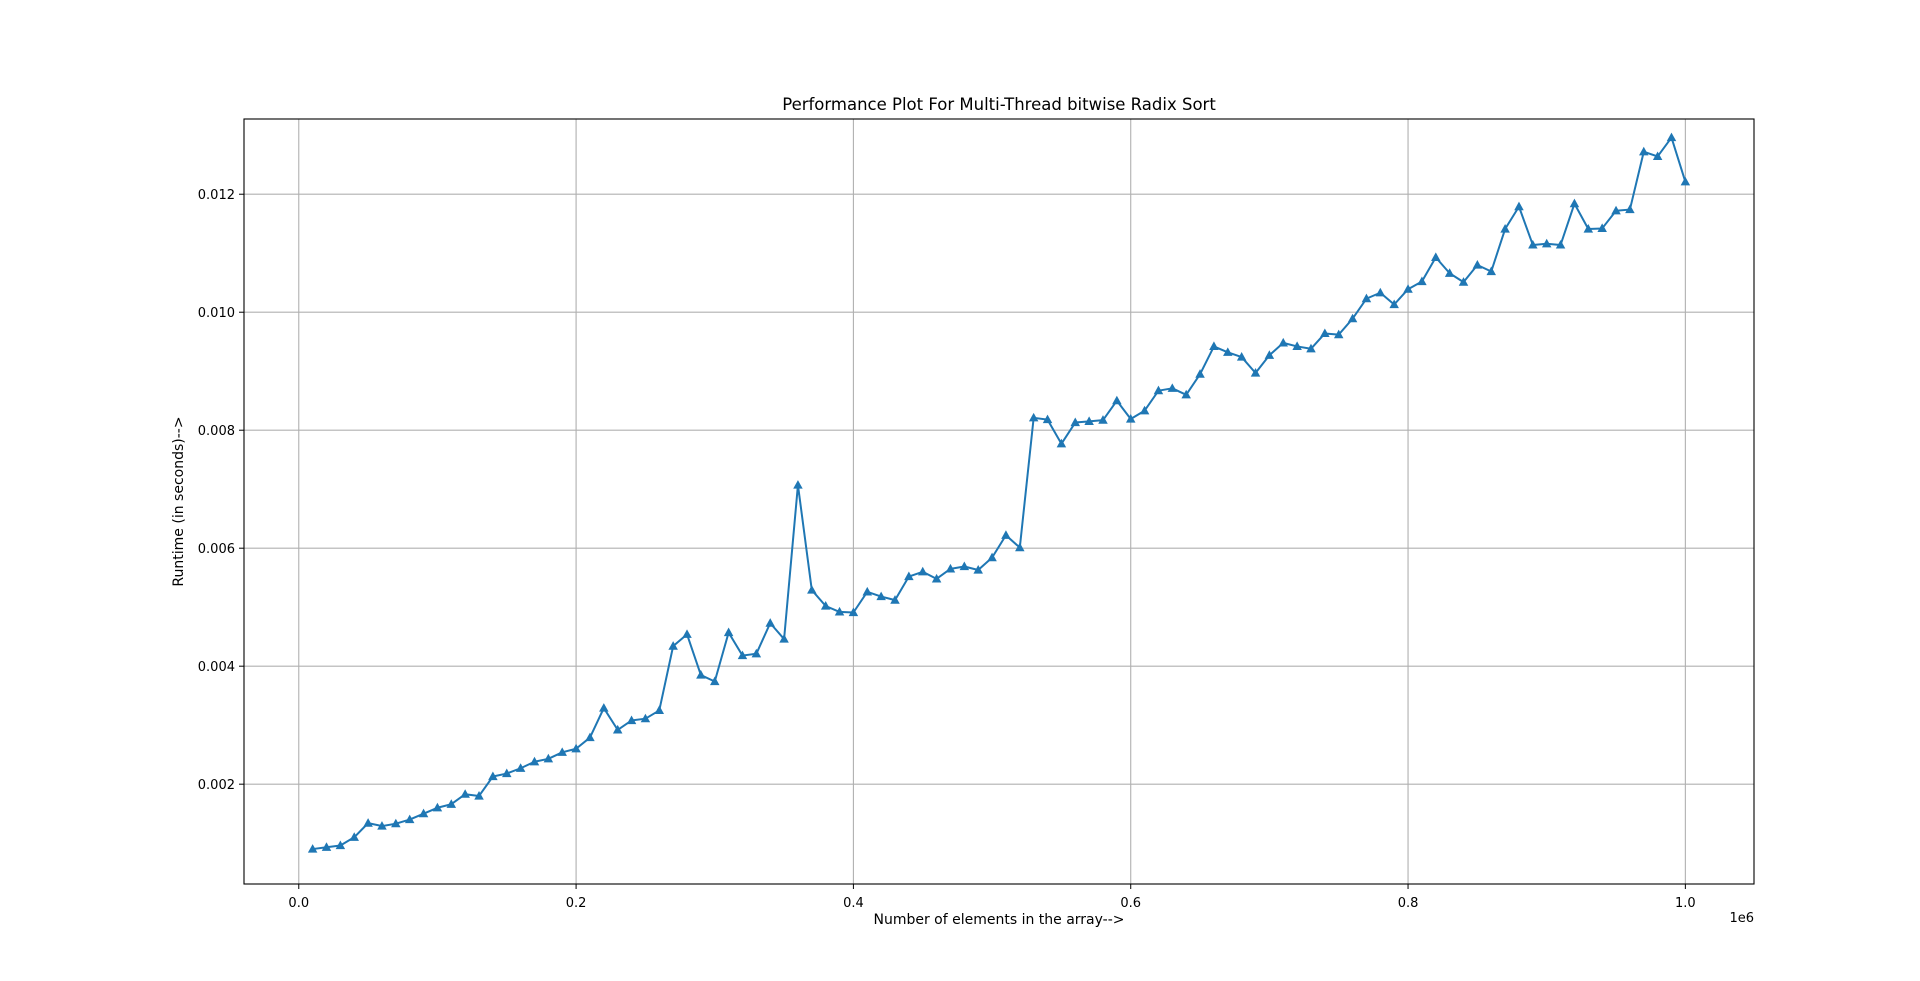  What do you see at coordinates (1408, 903) in the screenshot?
I see `x-tick-label: 0.8` at bounding box center [1408, 903].